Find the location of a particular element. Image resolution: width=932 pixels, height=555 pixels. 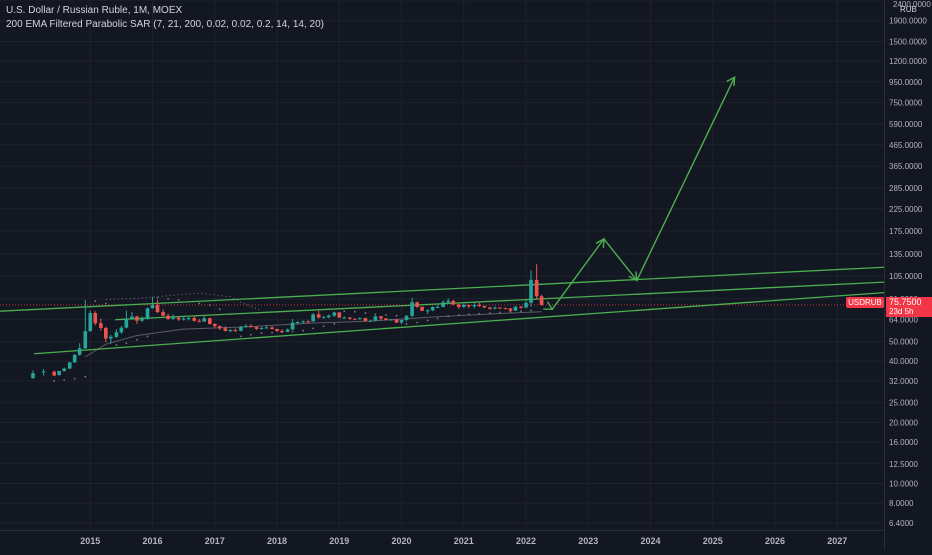

price-tick-label: 105.0000 is located at coordinates (906, 276).